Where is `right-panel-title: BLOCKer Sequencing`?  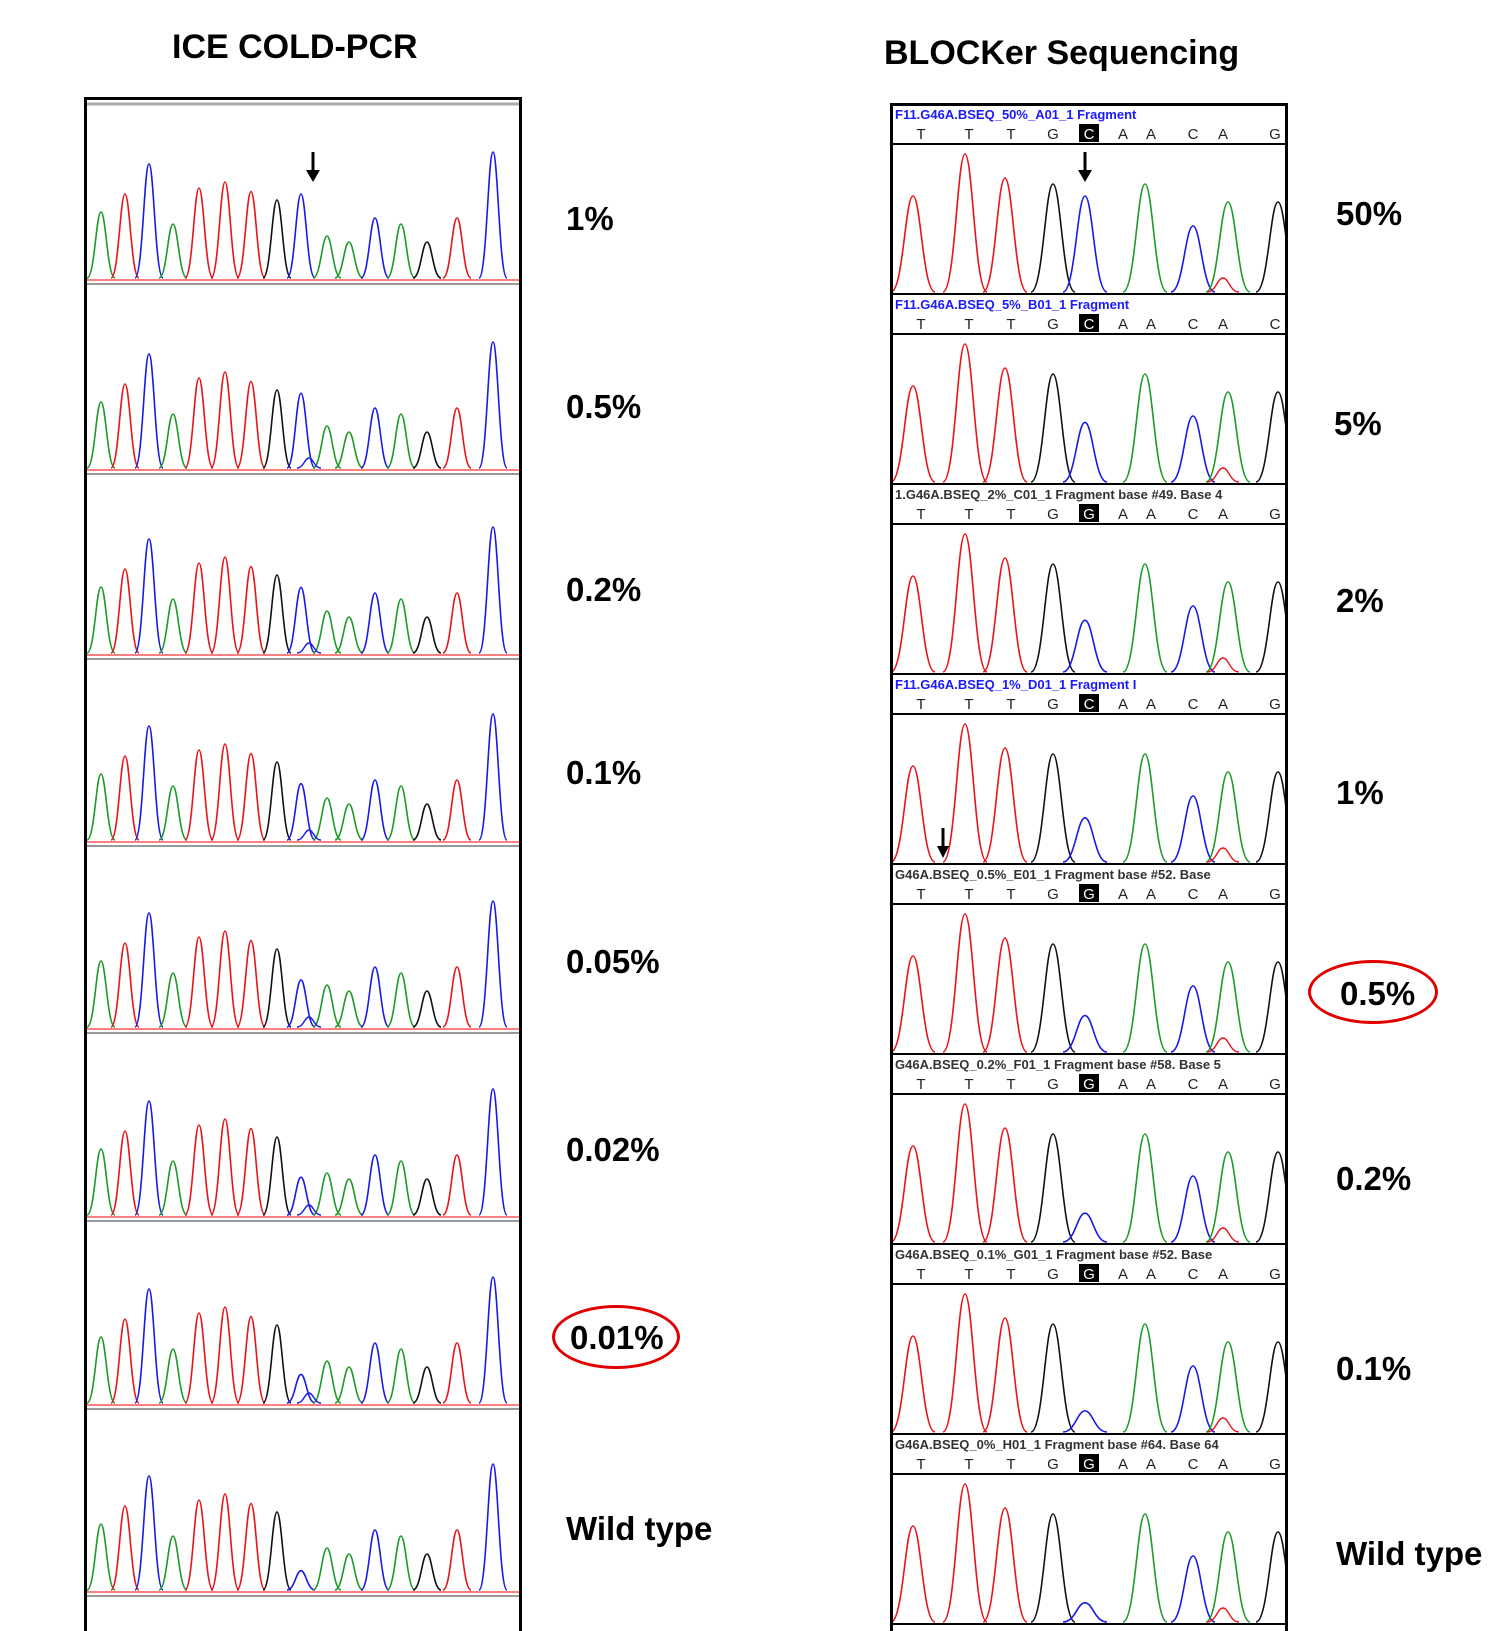 right-panel-title: BLOCKer Sequencing is located at coordinates (1062, 53).